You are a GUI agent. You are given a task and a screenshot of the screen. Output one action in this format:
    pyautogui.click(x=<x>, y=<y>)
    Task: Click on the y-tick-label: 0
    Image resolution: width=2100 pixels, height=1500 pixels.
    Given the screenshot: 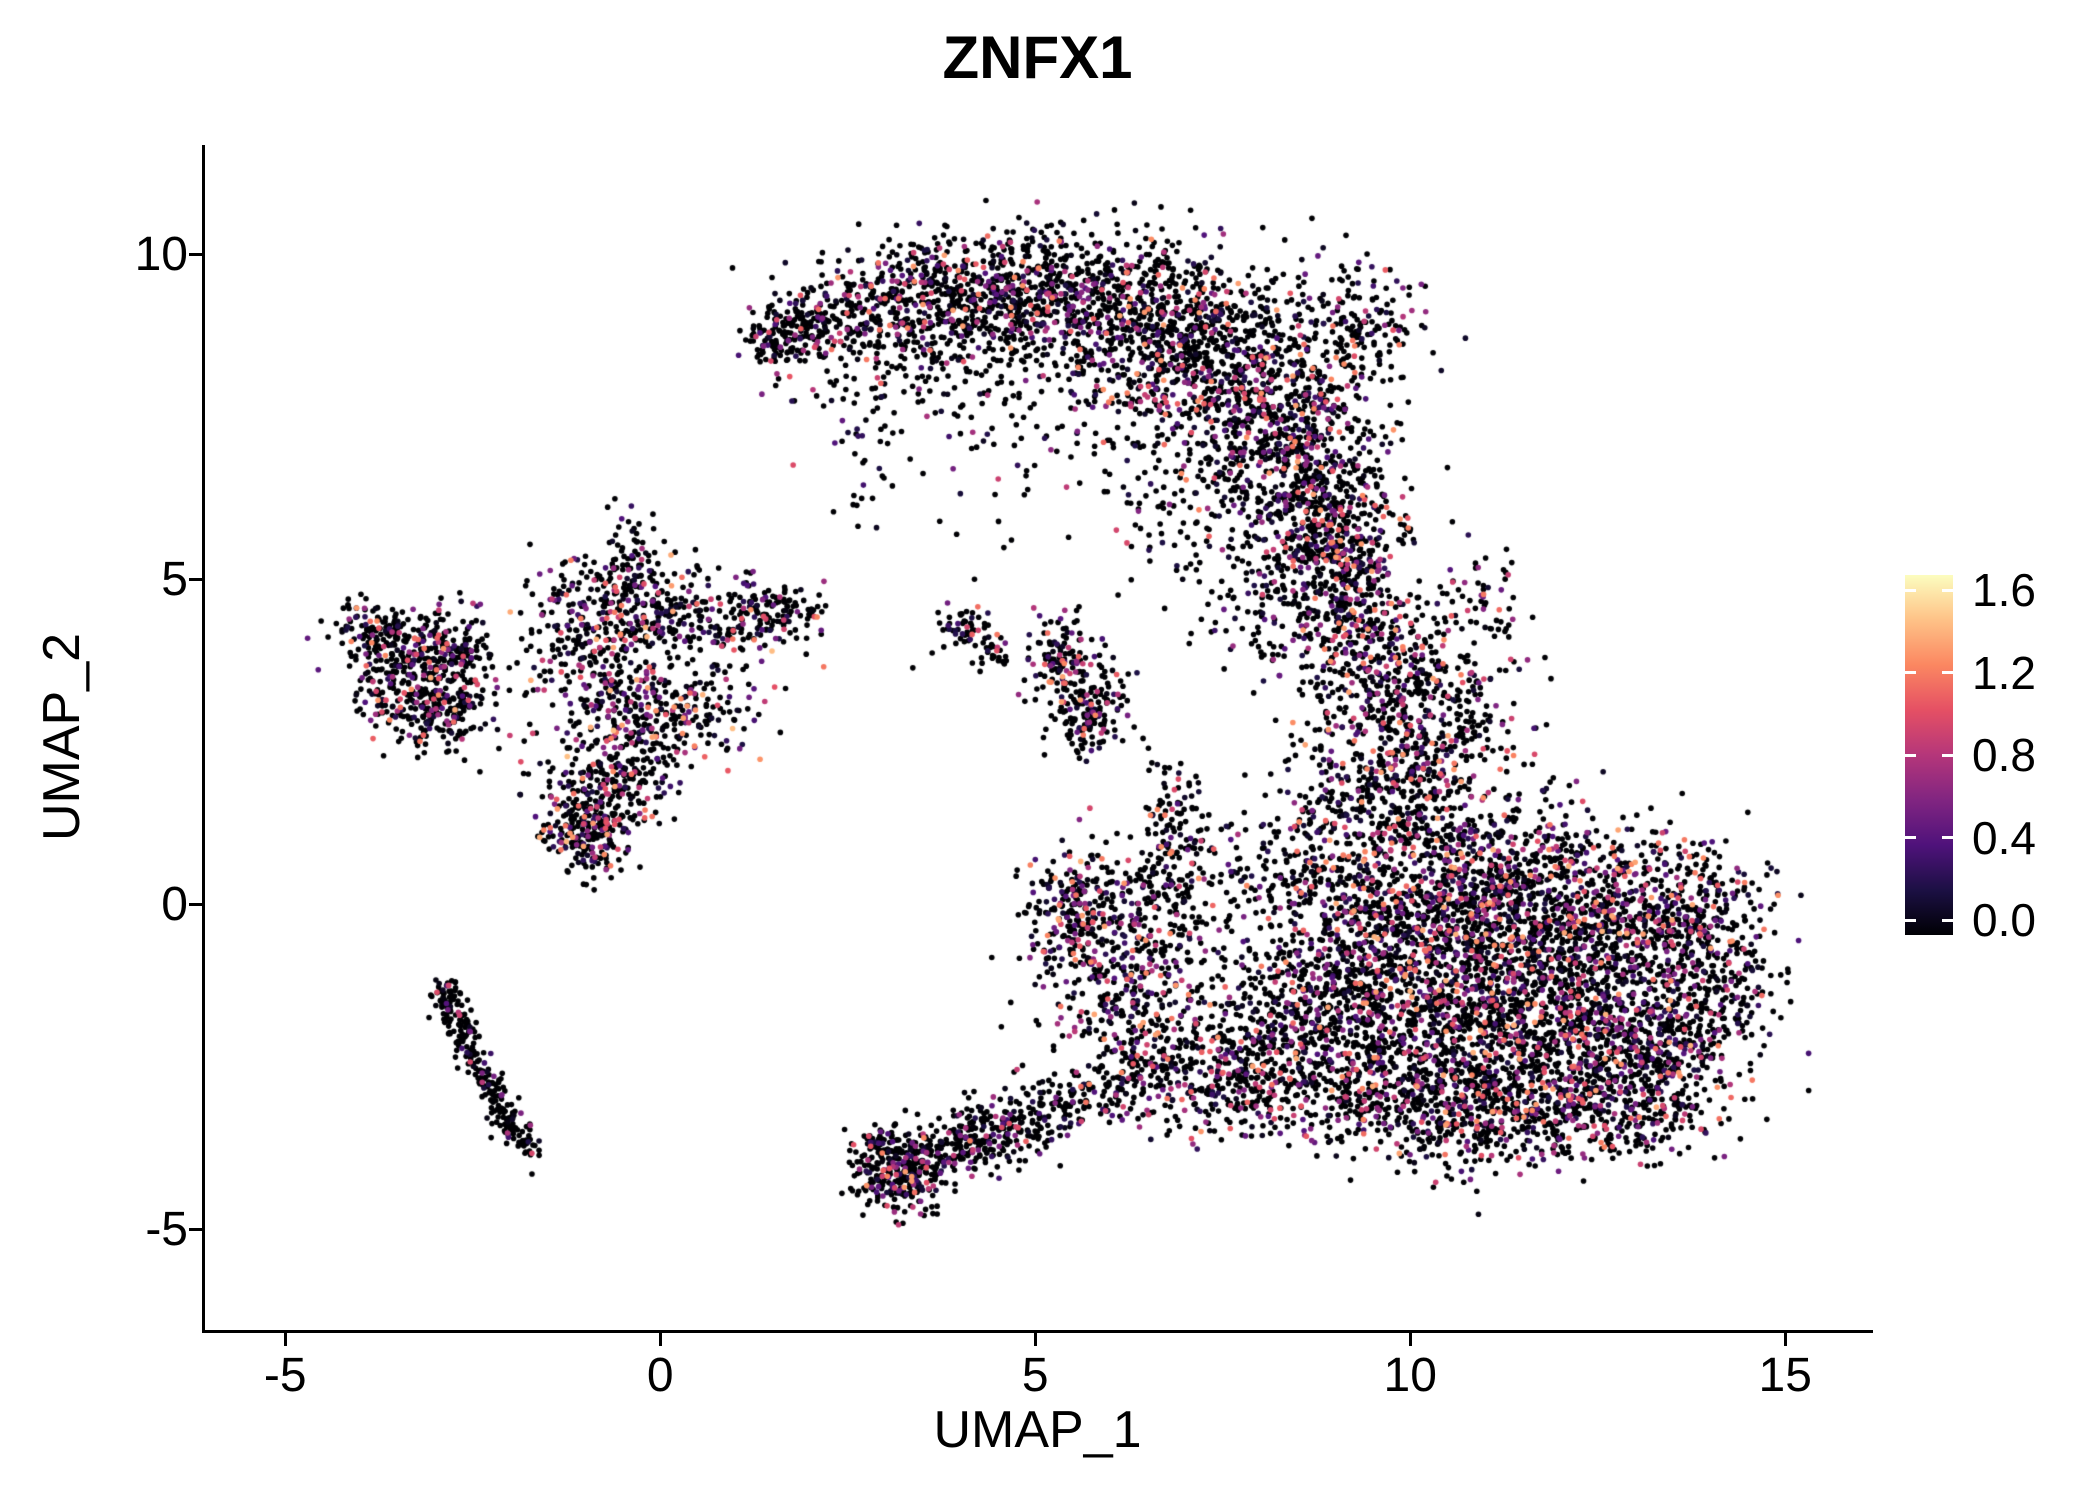 What is the action you would take?
    pyautogui.click(x=174, y=904)
    